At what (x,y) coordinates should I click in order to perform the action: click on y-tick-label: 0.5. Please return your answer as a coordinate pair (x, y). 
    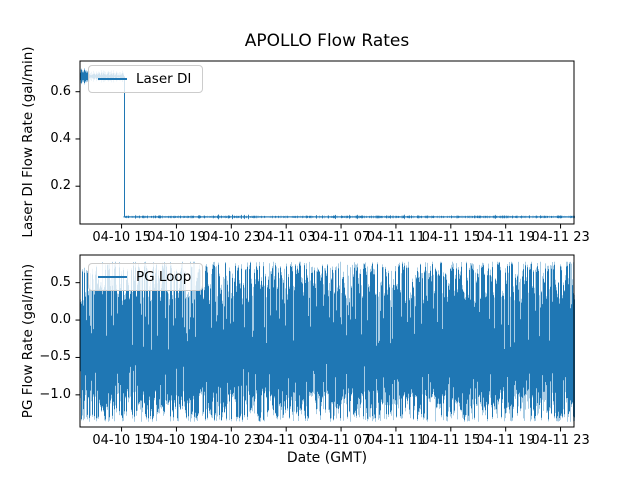
    Looking at the image, I should click on (60, 282).